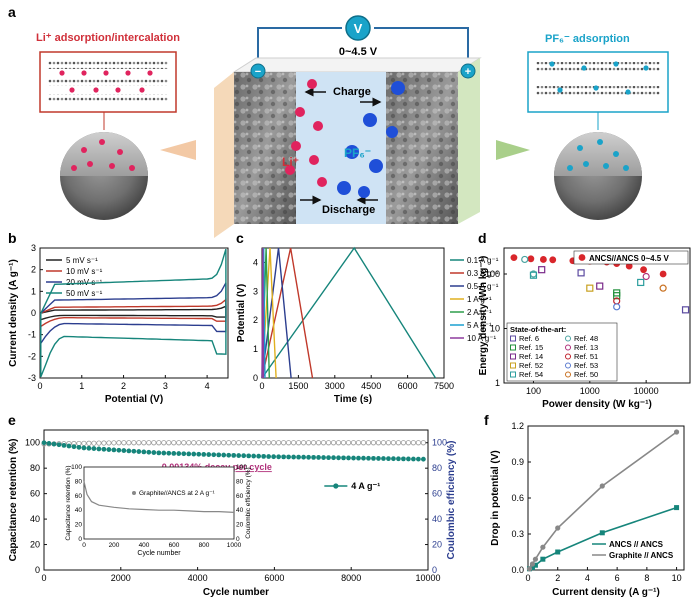 The width and height of the screenshot is (700, 604). What do you see at coordinates (483, 273) in the screenshot?
I see `panel-c-legend-label: 0.3 A g⁻¹` at bounding box center [483, 273].